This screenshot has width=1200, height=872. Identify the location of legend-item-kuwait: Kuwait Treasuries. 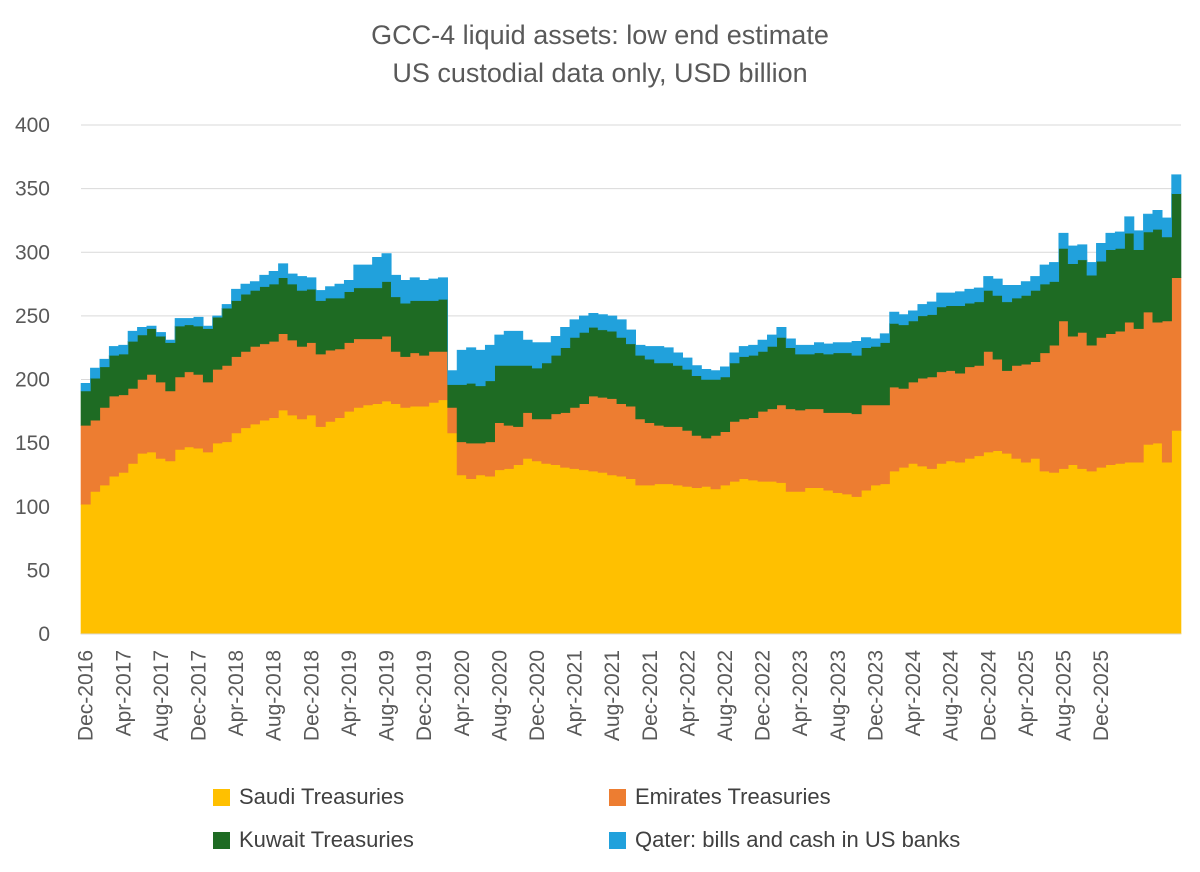
(313, 840).